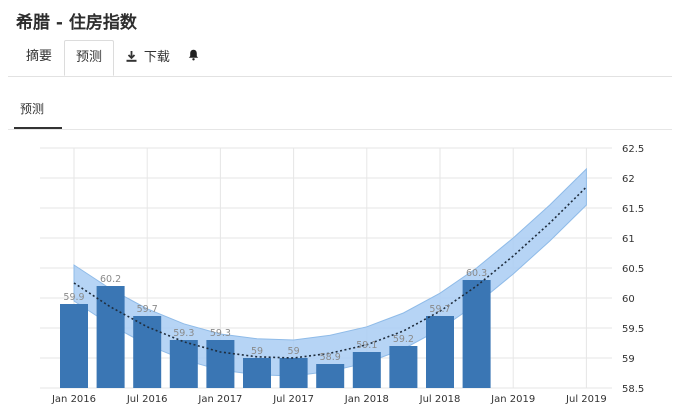 Image resolution: width=680 pixels, height=412 pixels. Describe the element at coordinates (76, 23) in the screenshot. I see `page-title: 希腊 - 住房指数` at that location.